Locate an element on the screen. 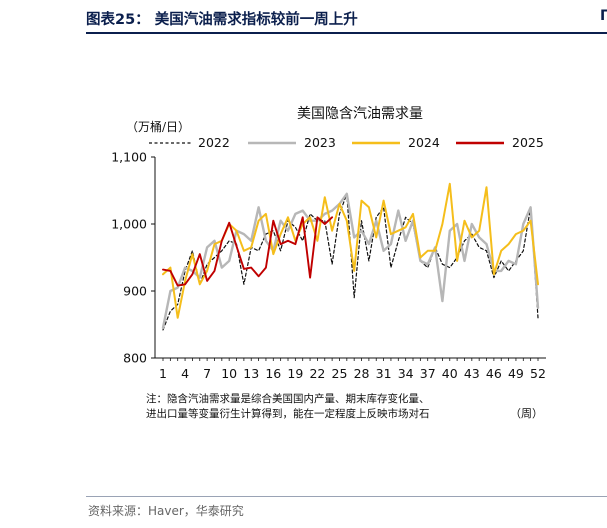 This screenshot has width=607, height=528. legend: 2022 2023 2024 2025 is located at coordinates (346, 142).